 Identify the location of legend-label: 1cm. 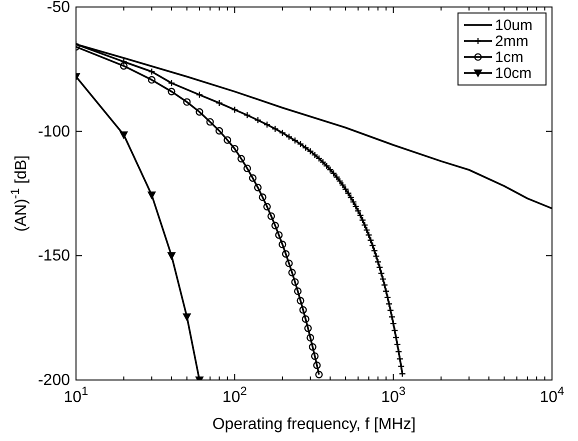
(509, 57).